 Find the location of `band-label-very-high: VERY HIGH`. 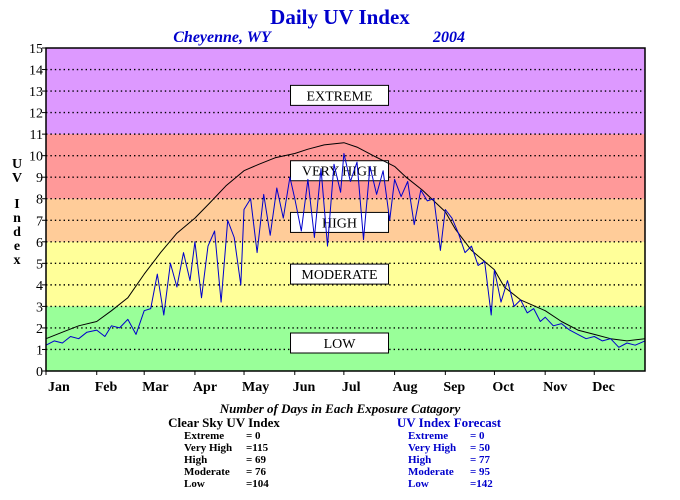

band-label-very-high: VERY HIGH is located at coordinates (340, 171).